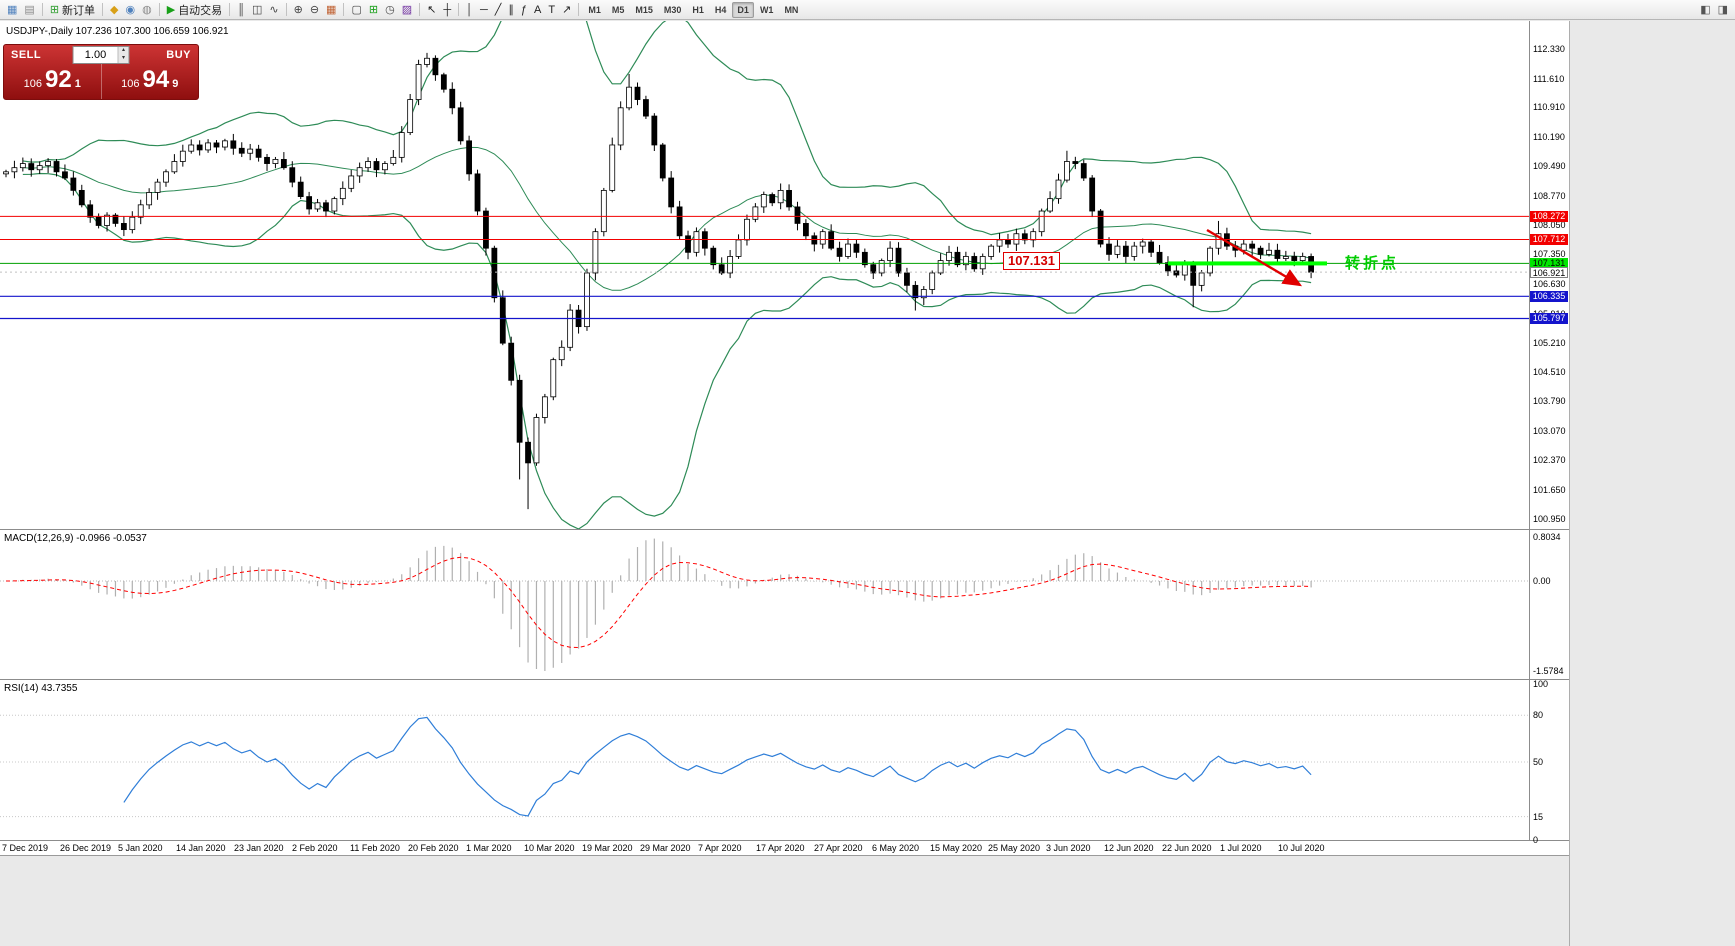  What do you see at coordinates (1031, 261) in the screenshot?
I see `price-annotation: 107.131` at bounding box center [1031, 261].